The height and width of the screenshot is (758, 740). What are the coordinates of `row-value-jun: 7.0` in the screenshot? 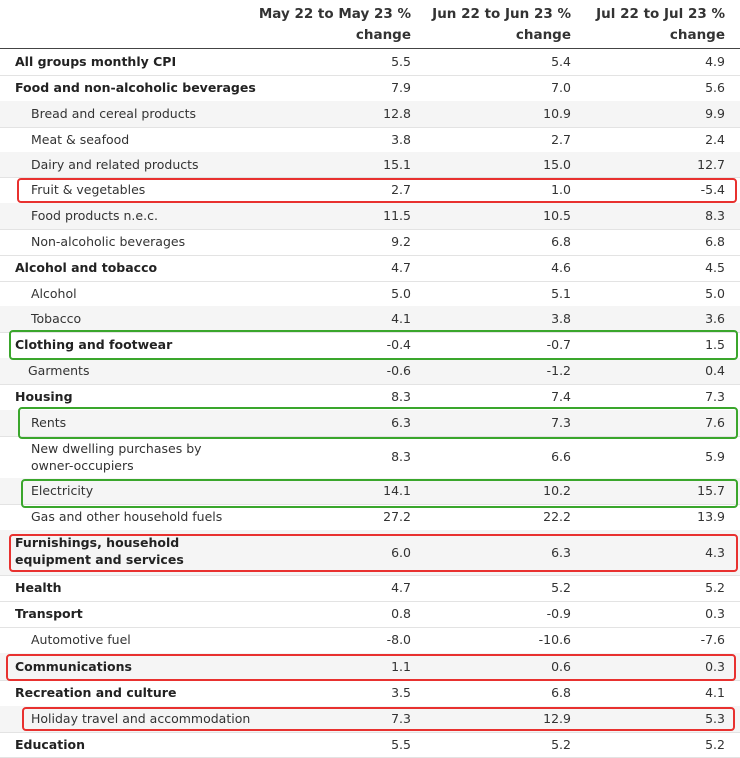 It's located at (561, 87).